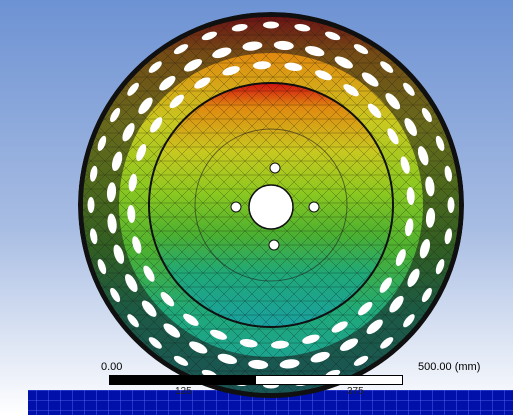 The height and width of the screenshot is (415, 513). Describe the element at coordinates (274, 245) in the screenshot. I see `bolt-hole-bottom` at that location.